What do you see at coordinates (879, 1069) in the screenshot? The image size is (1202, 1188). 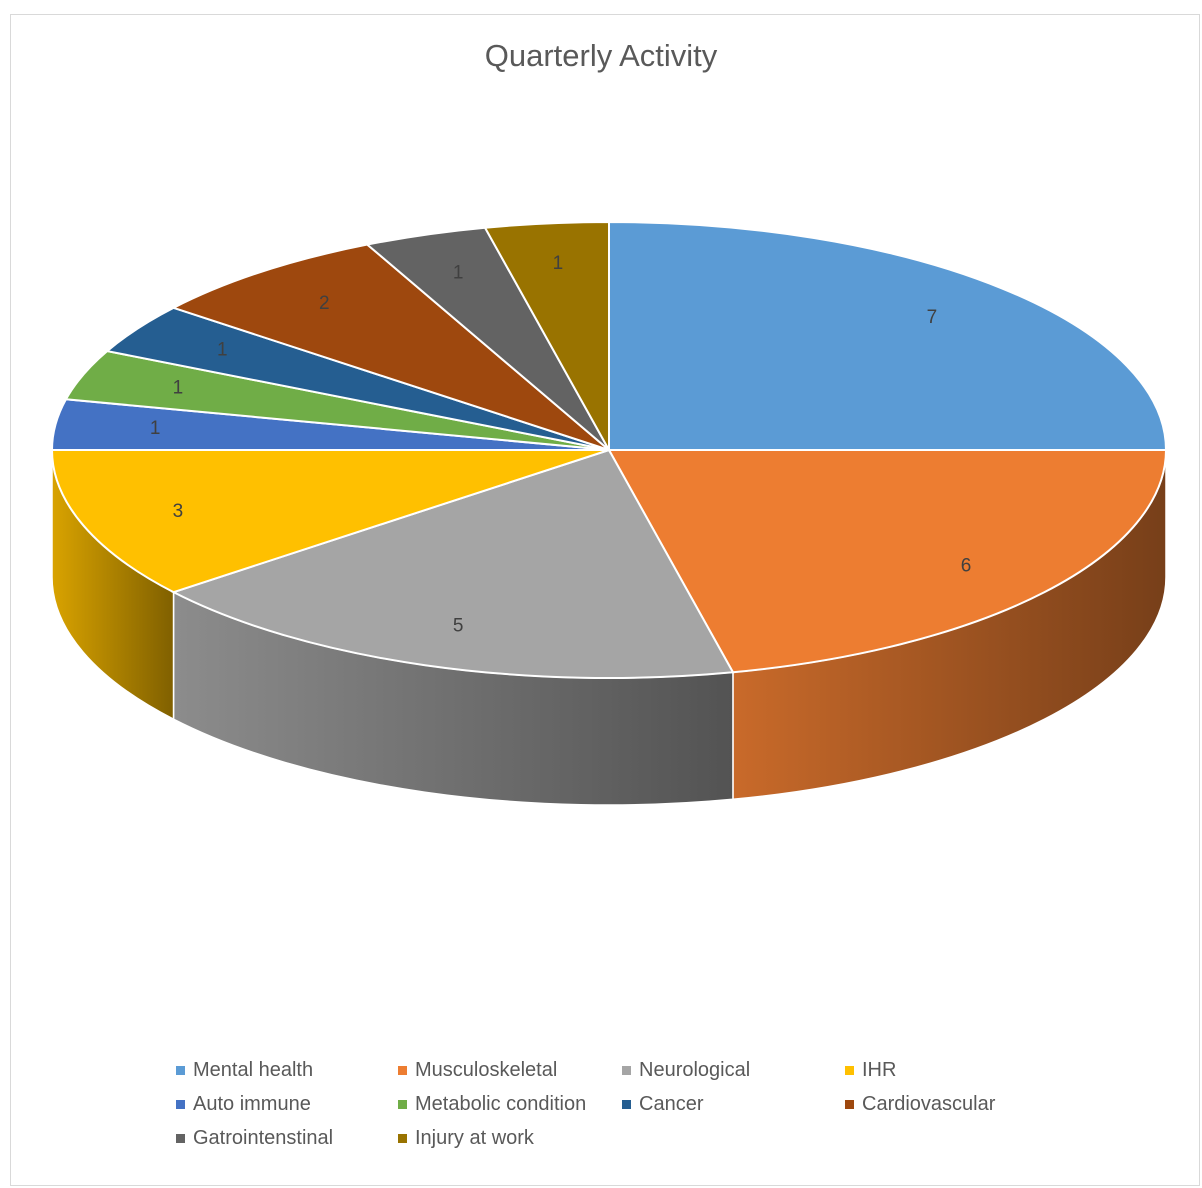 I see `legend-label: IHR` at bounding box center [879, 1069].